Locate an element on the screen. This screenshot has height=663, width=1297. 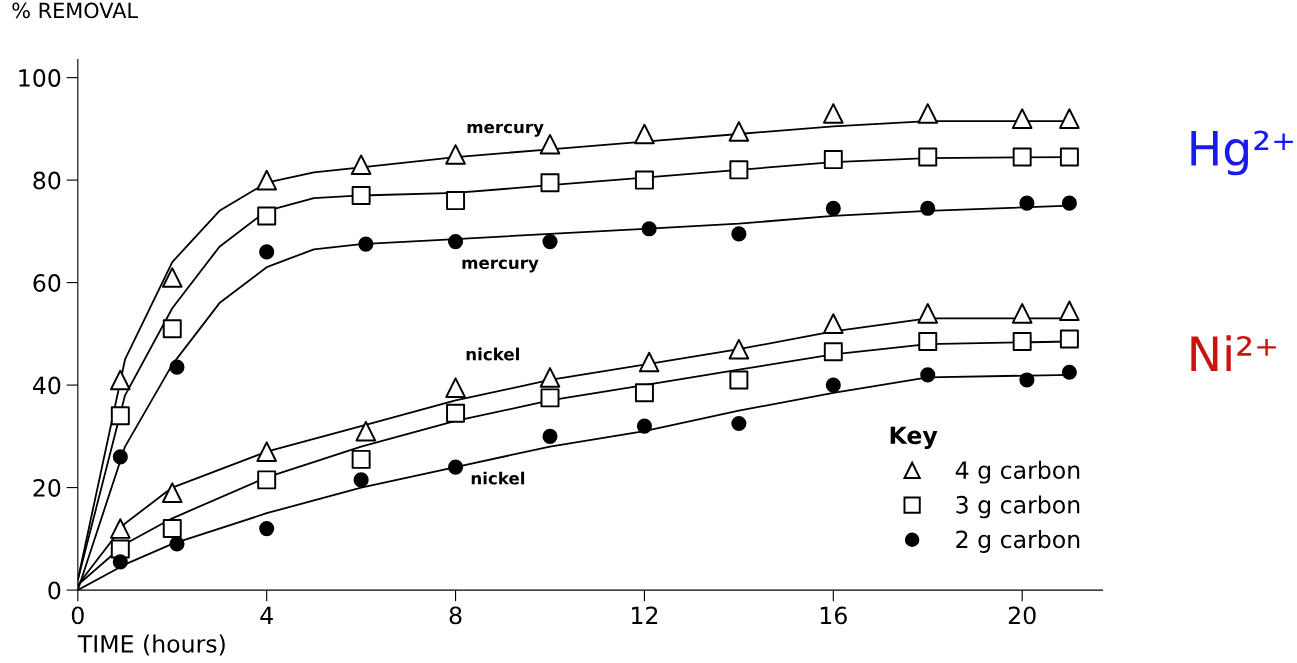
y-tick-label: 60 is located at coordinates (47, 283).